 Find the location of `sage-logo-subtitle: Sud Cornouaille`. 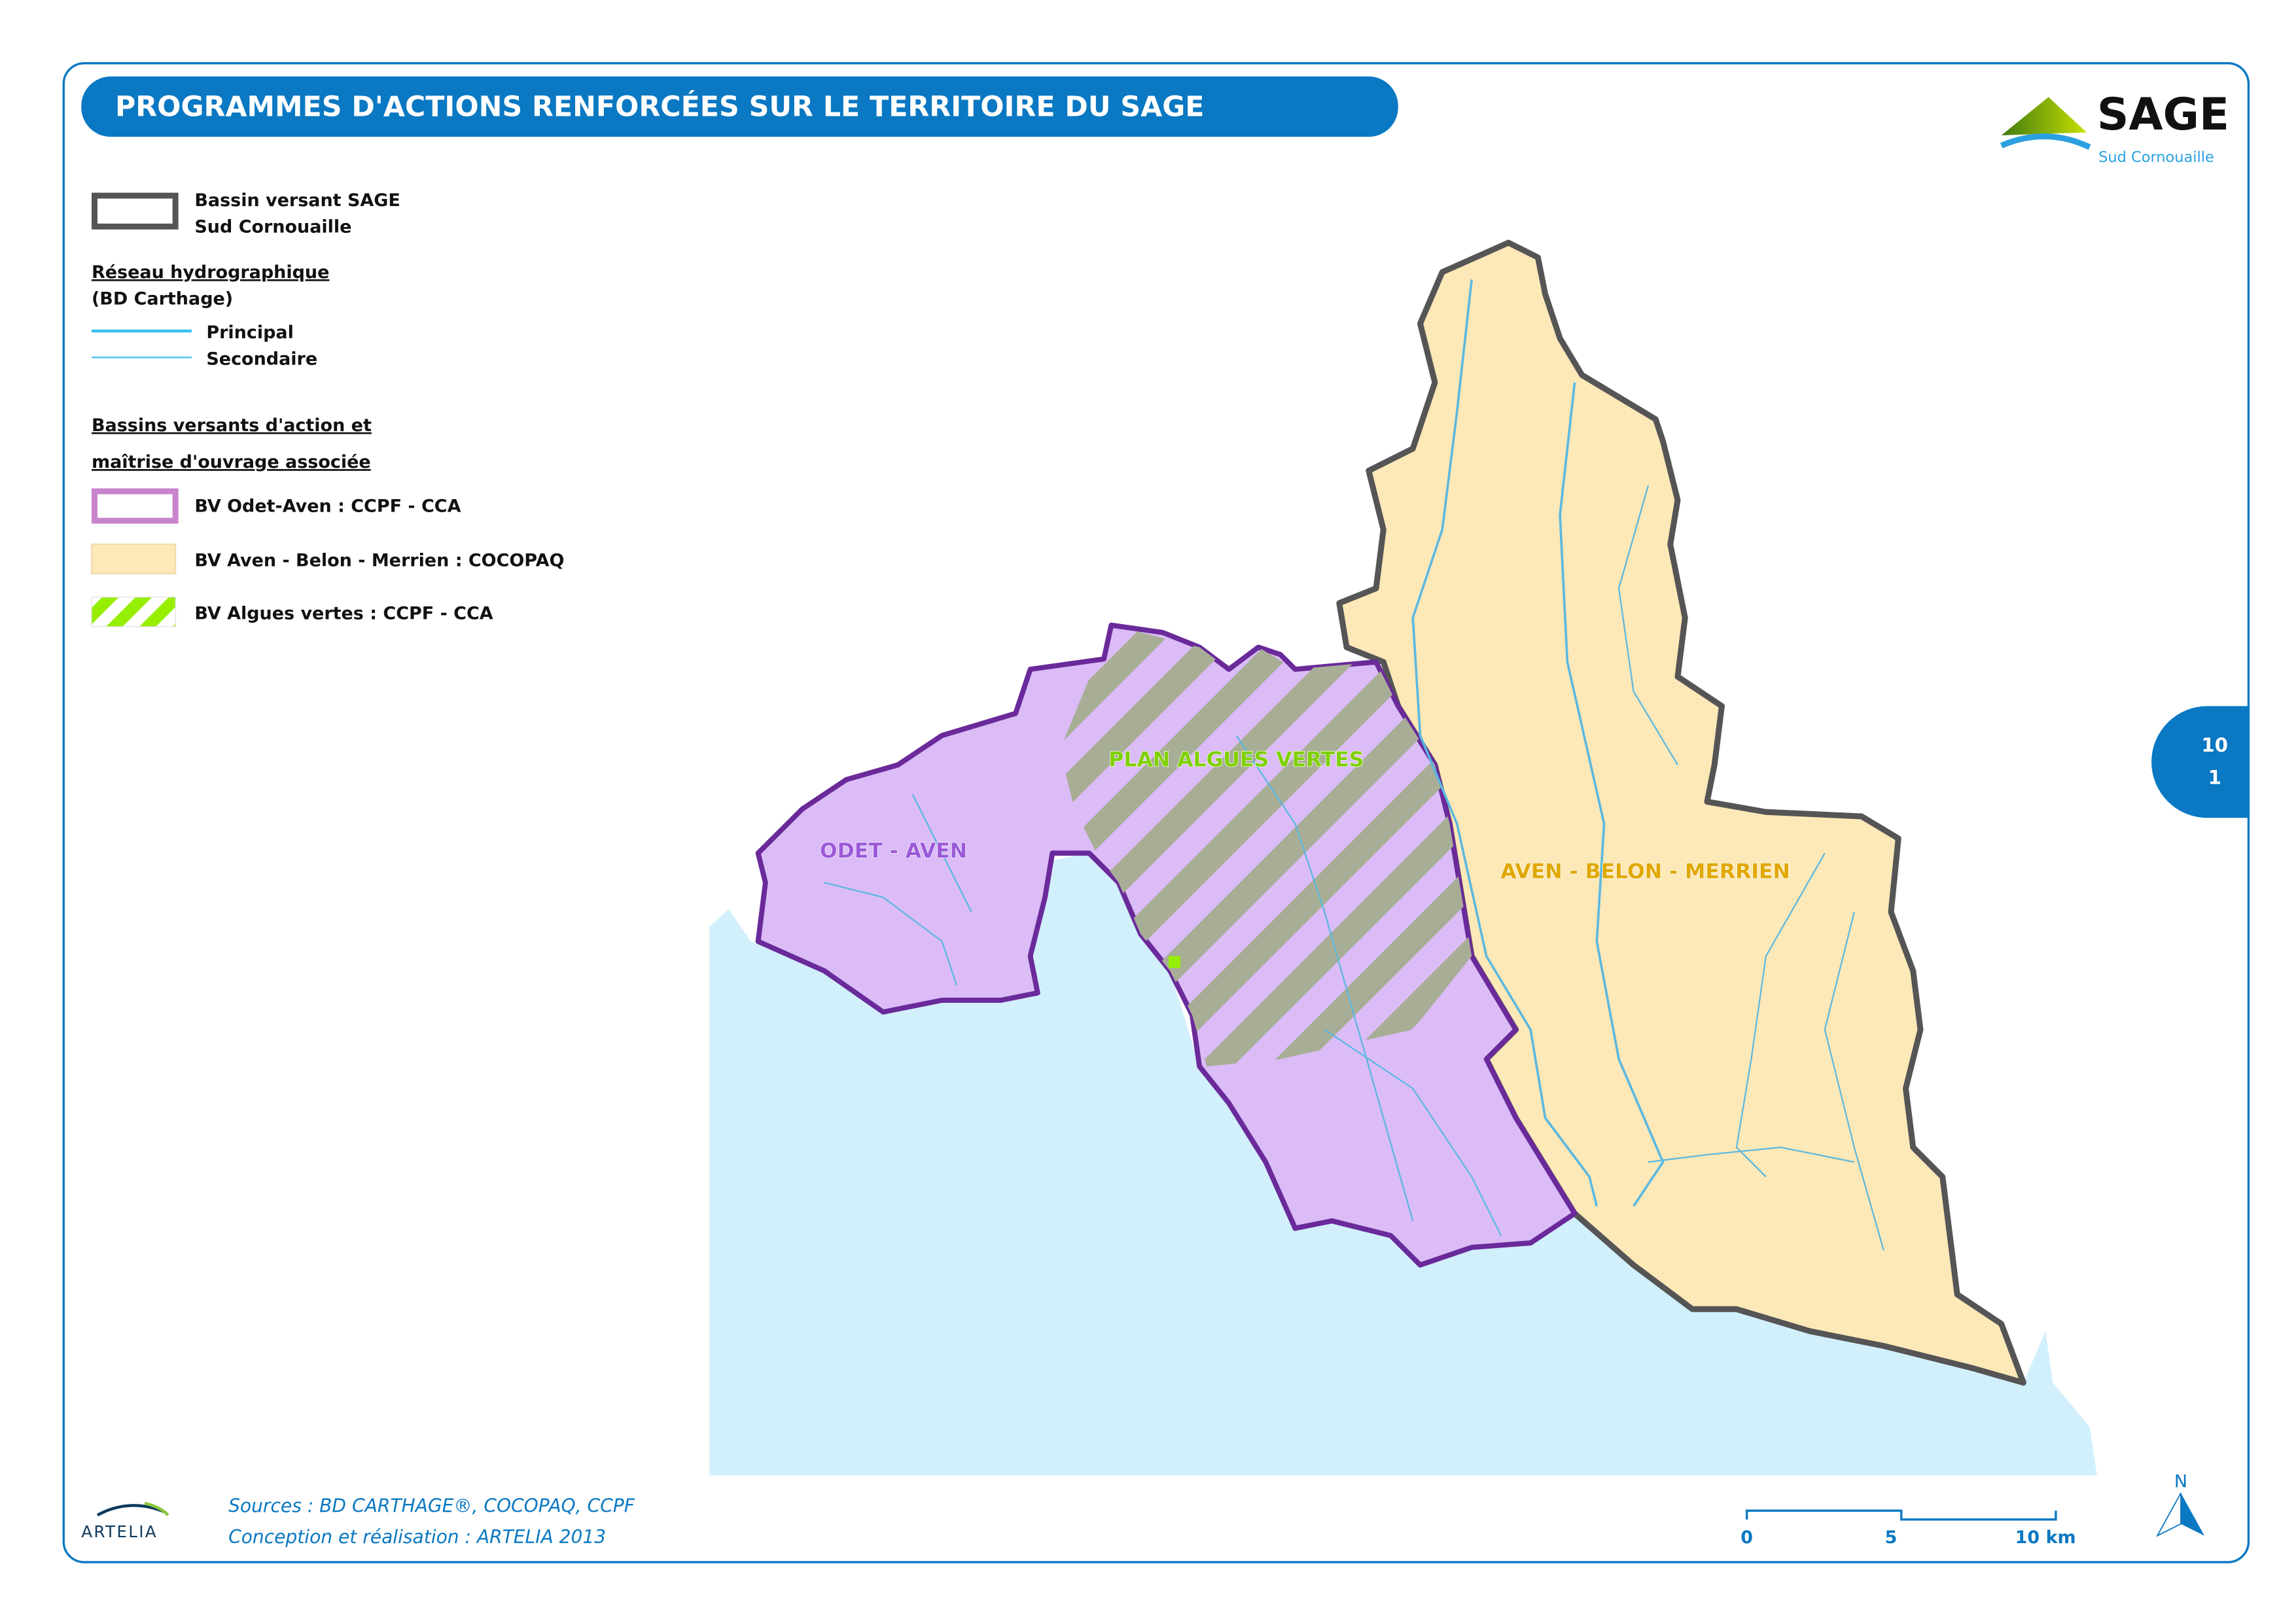

sage-logo-subtitle: Sud Cornouaille is located at coordinates (2156, 157).